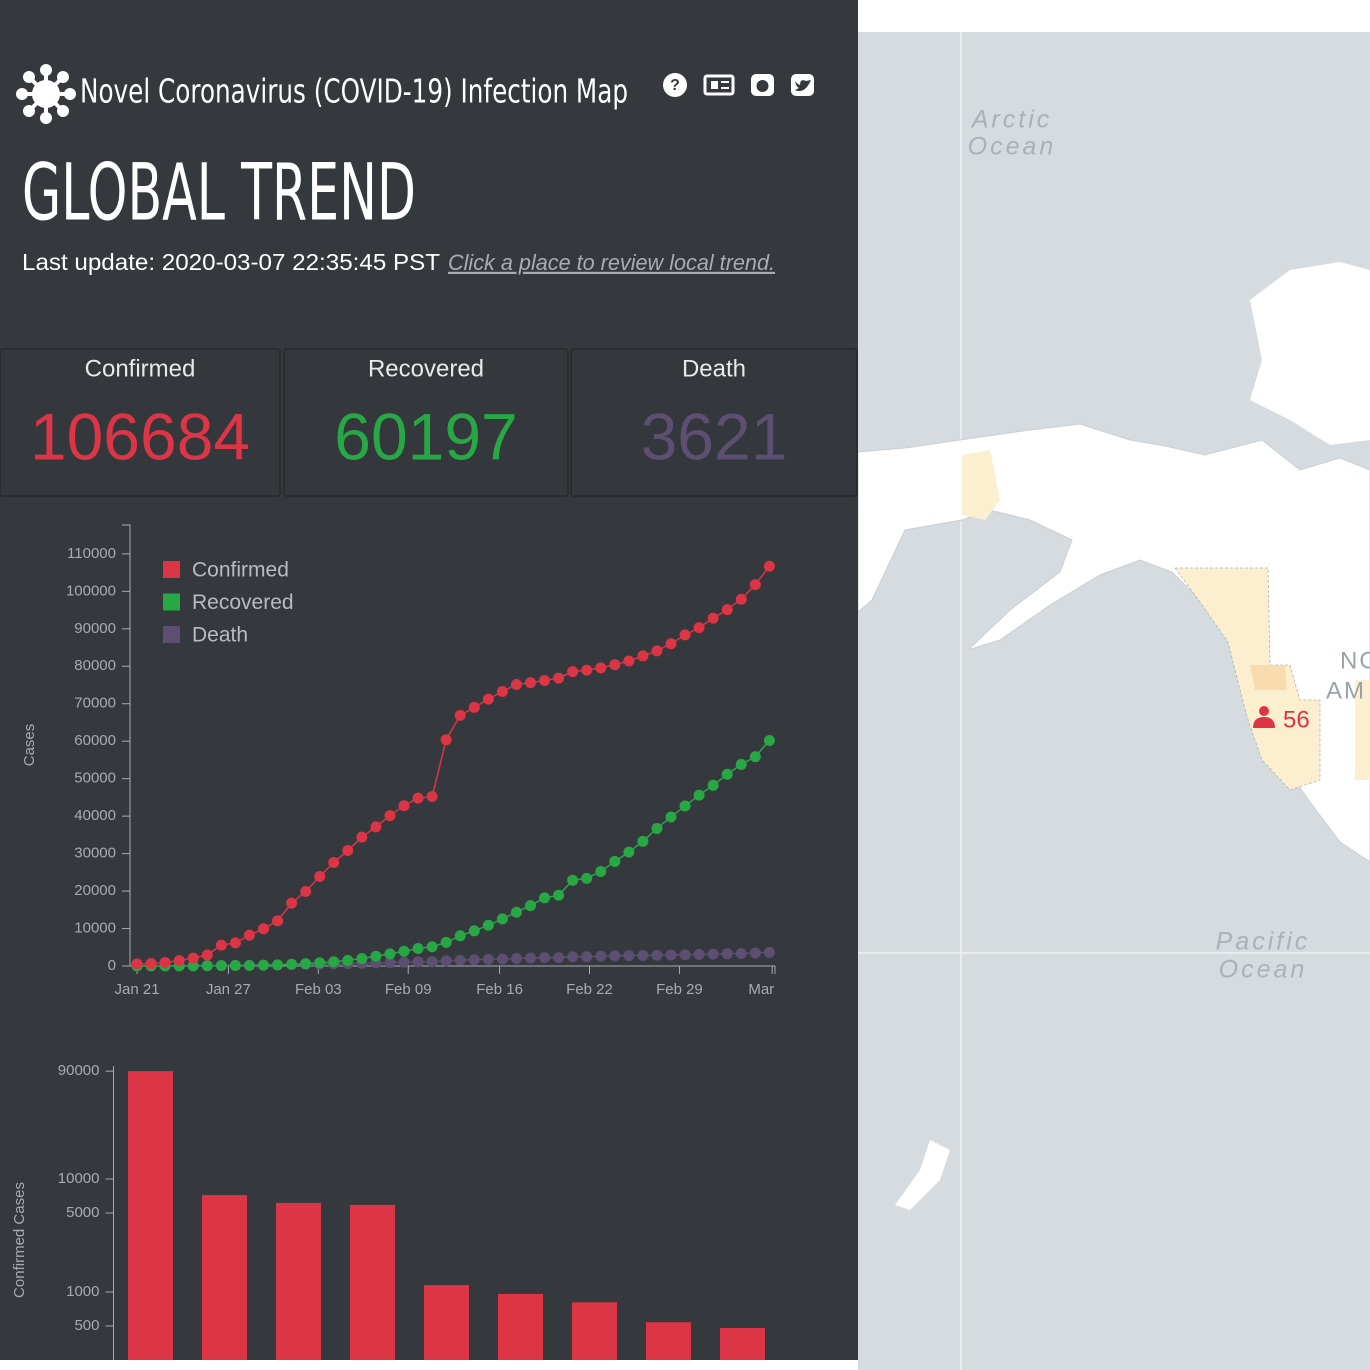 The image size is (1370, 1370). I want to click on marker-icon, so click(1264, 722).